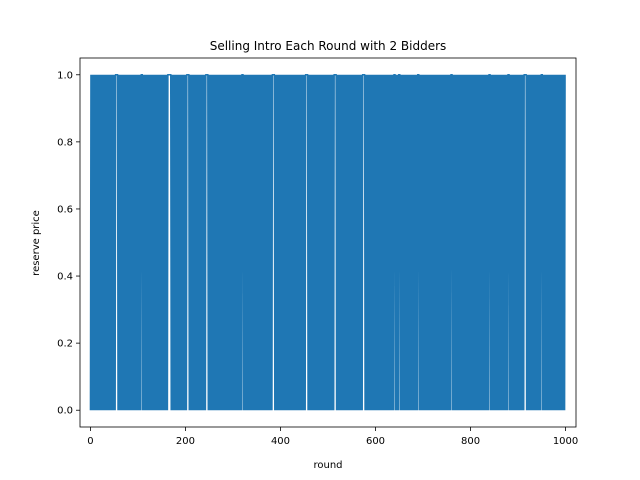 The height and width of the screenshot is (480, 640). I want to click on y-tick-label: 0.8, so click(65, 142).